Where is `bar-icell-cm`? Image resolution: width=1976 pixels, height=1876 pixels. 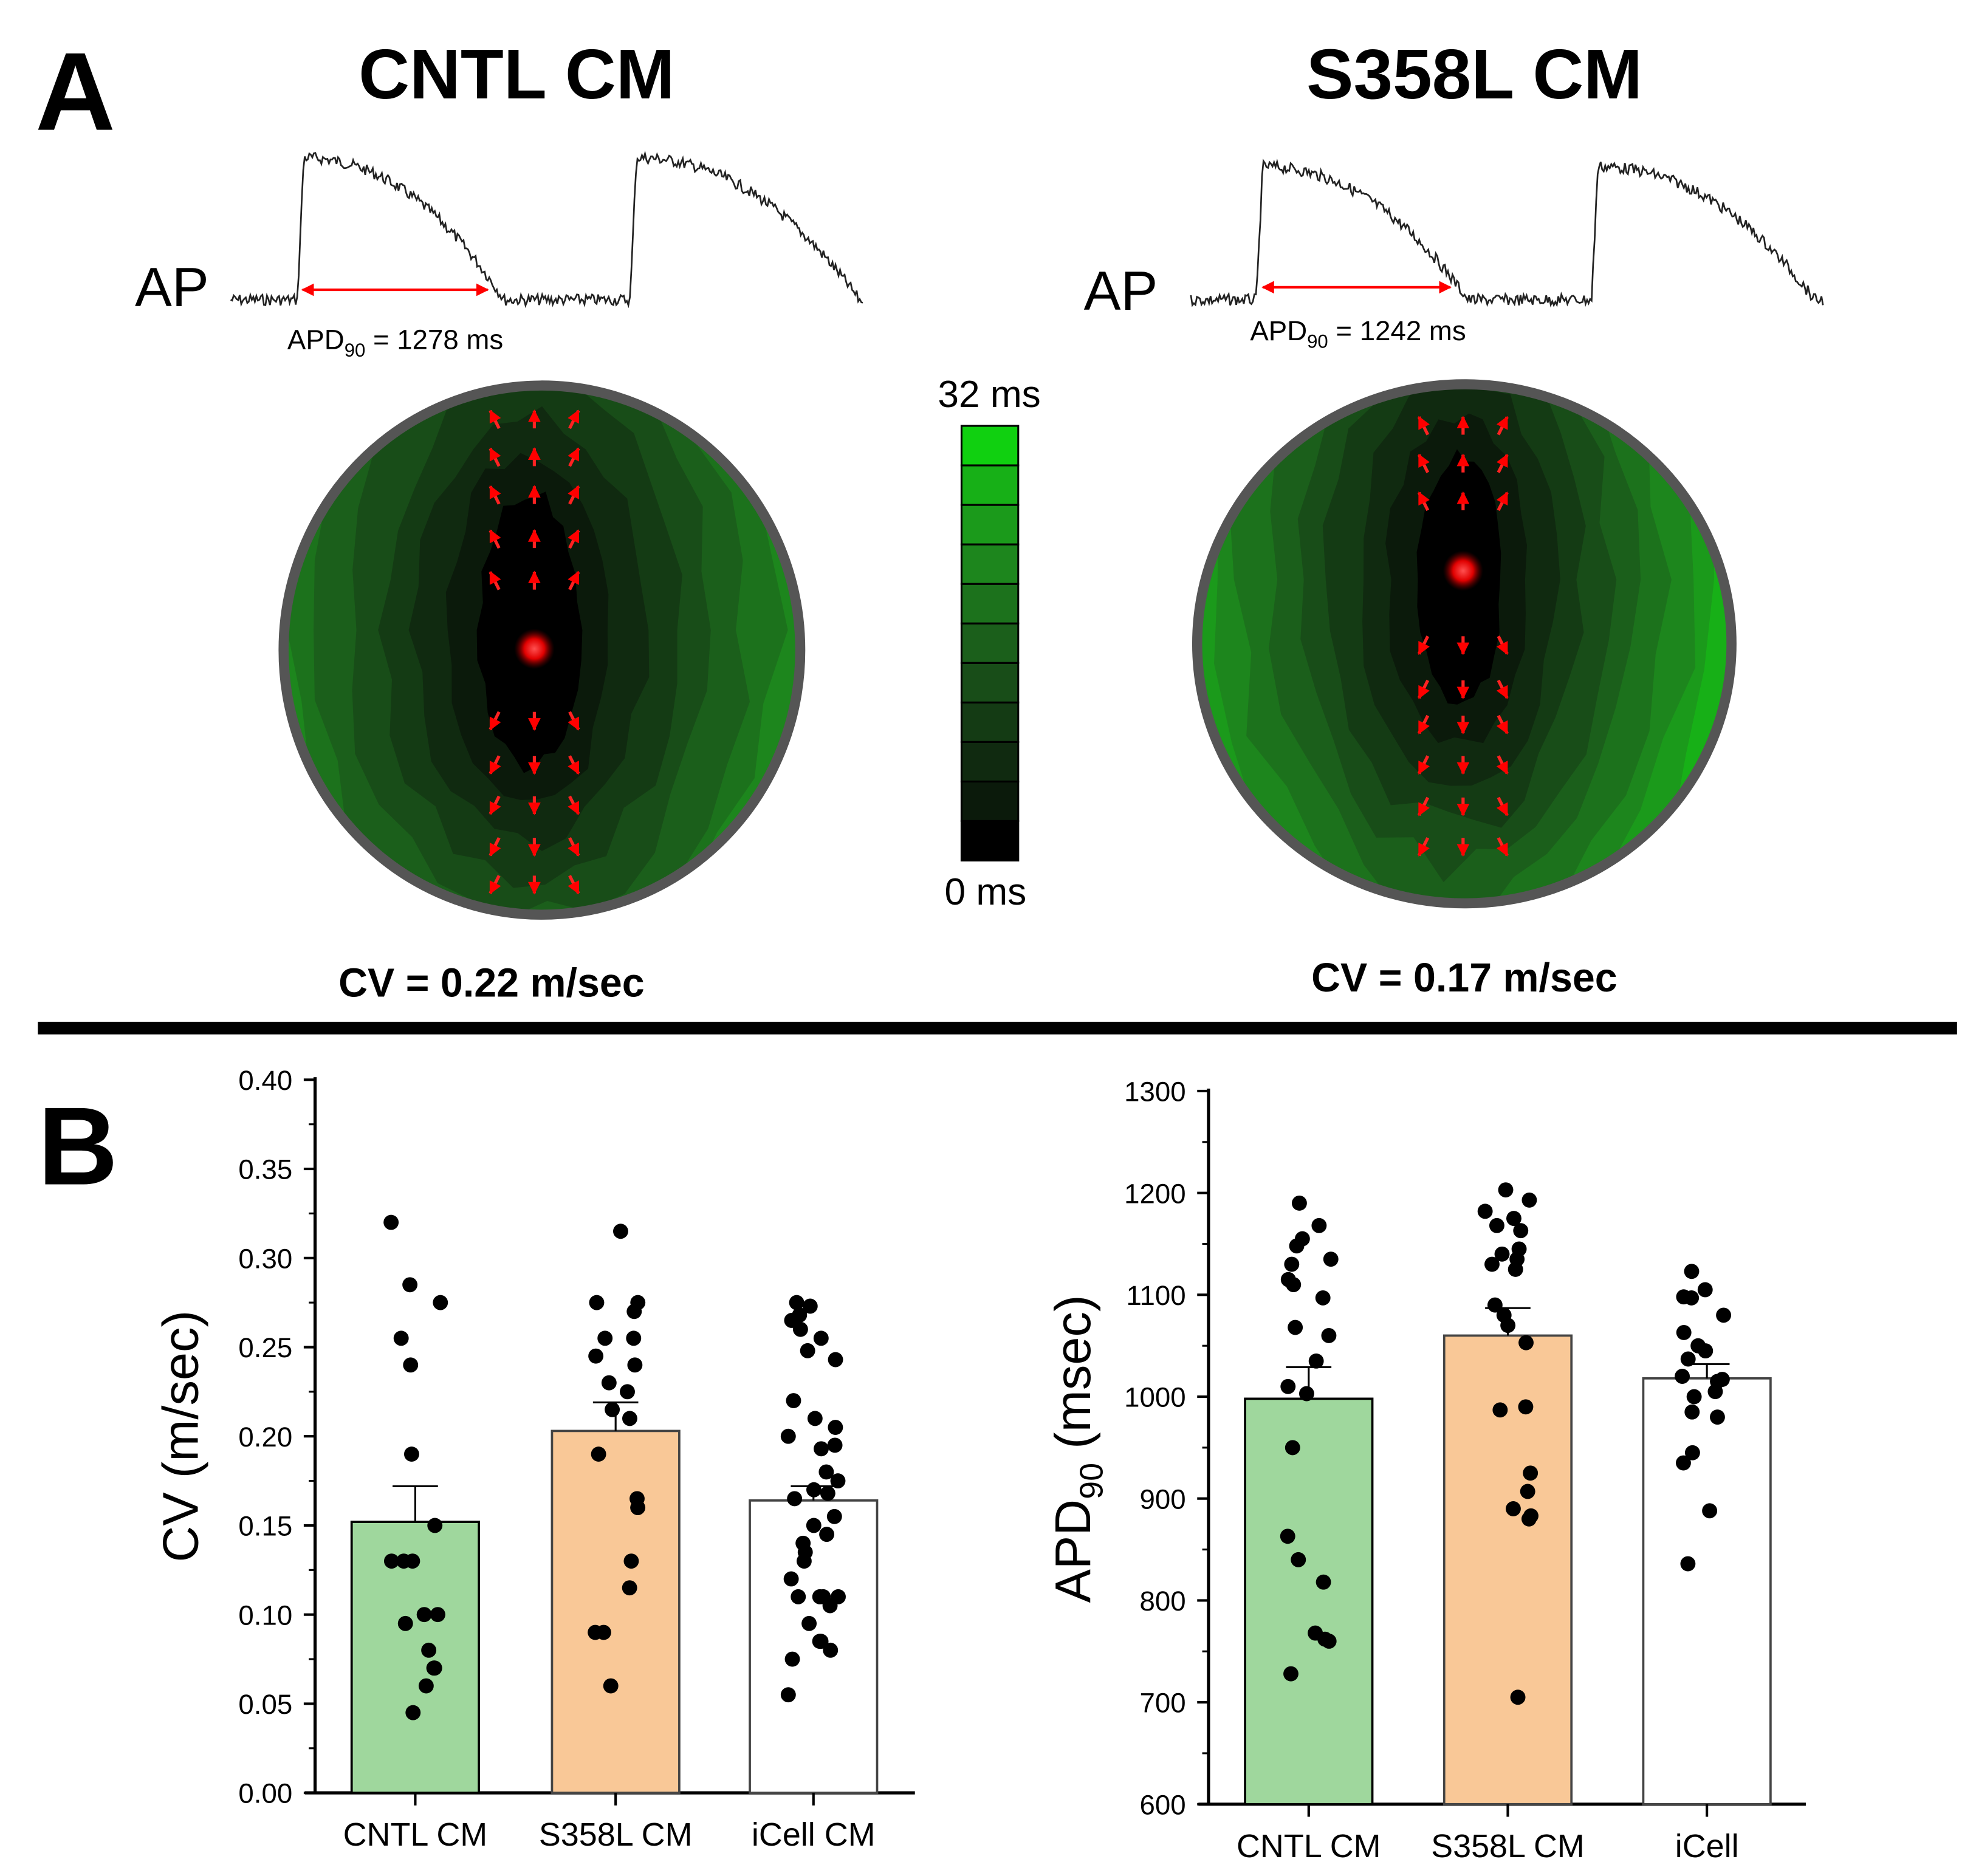
bar-icell-cm is located at coordinates (814, 1647).